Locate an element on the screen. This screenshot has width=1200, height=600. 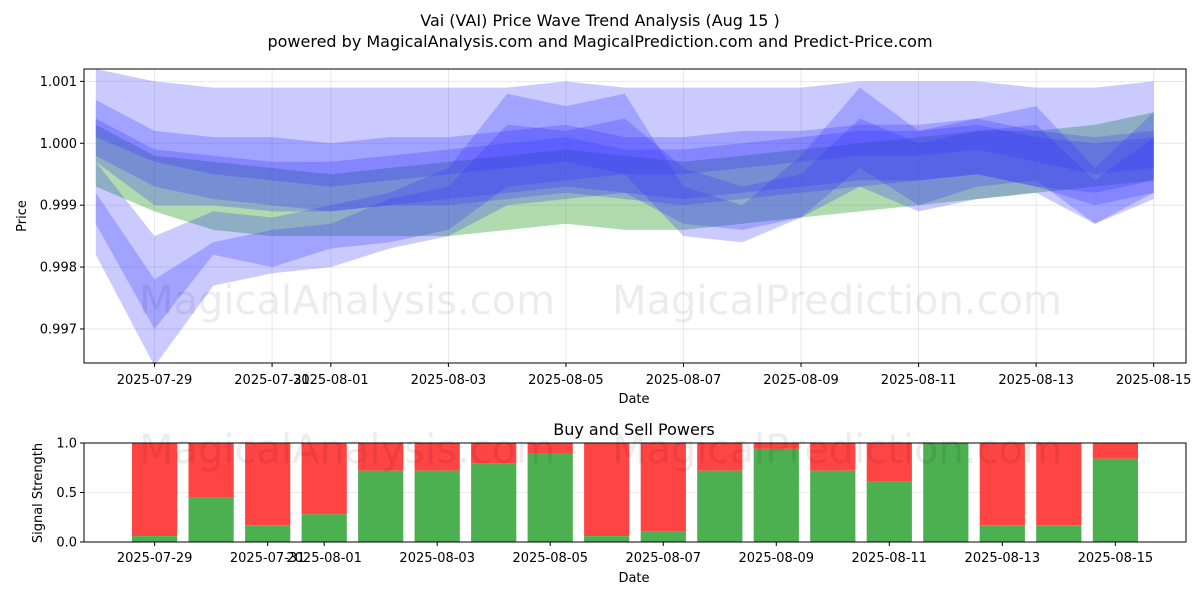
price-x-axis-label: Date is located at coordinates (633, 399).